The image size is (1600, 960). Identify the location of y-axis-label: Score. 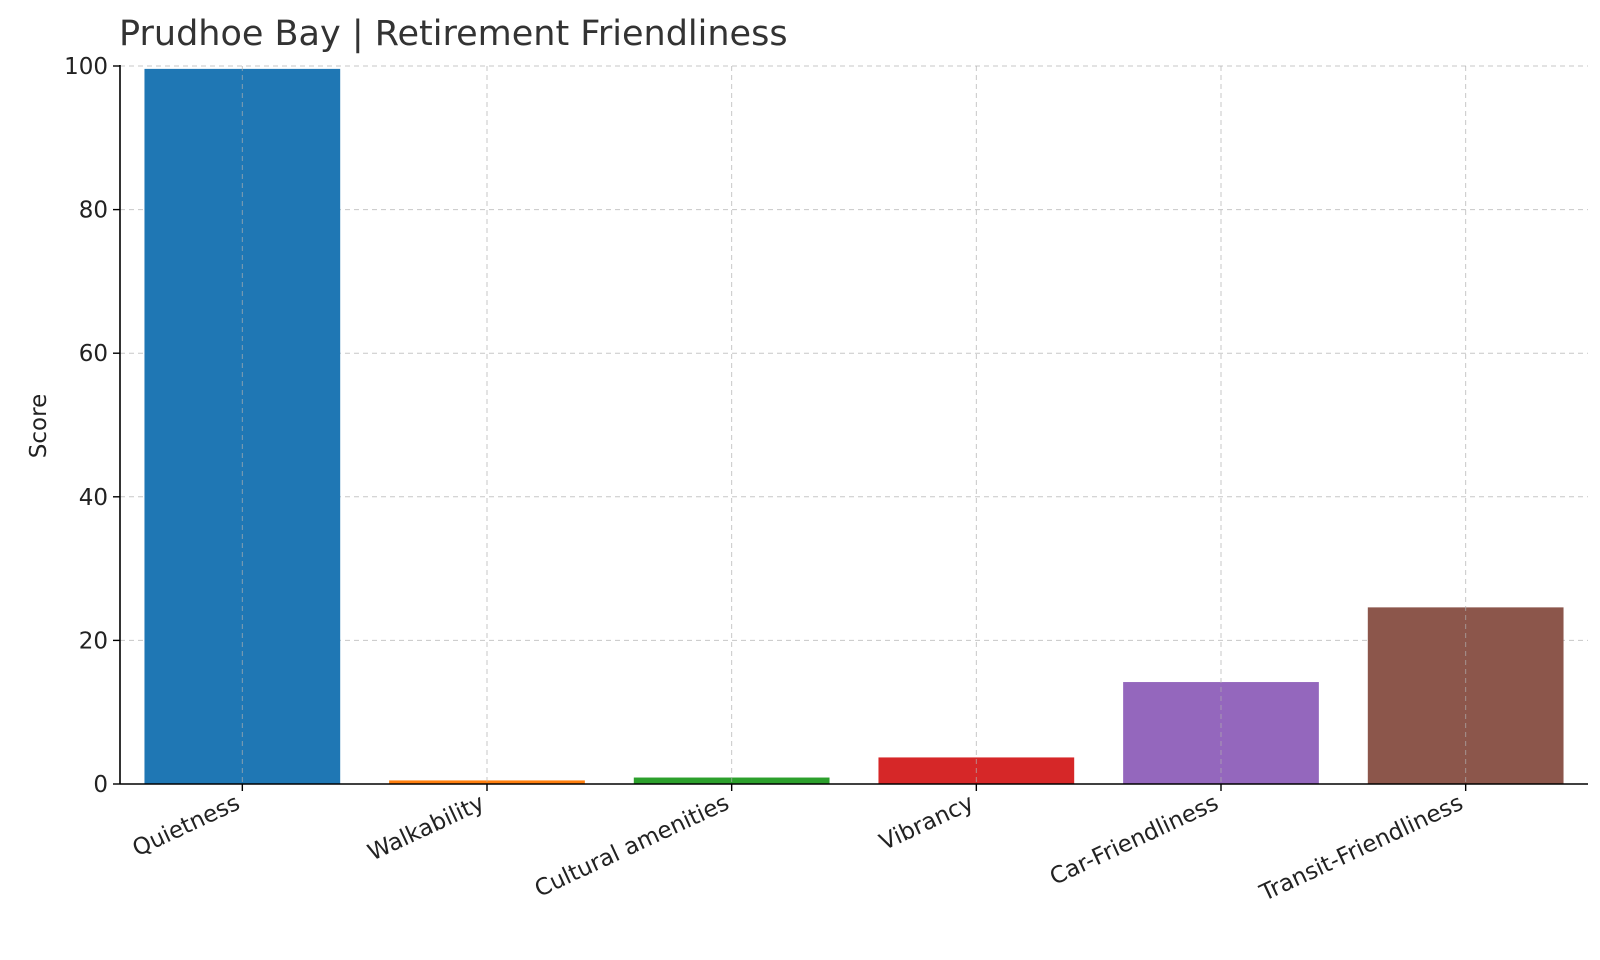
(39, 426).